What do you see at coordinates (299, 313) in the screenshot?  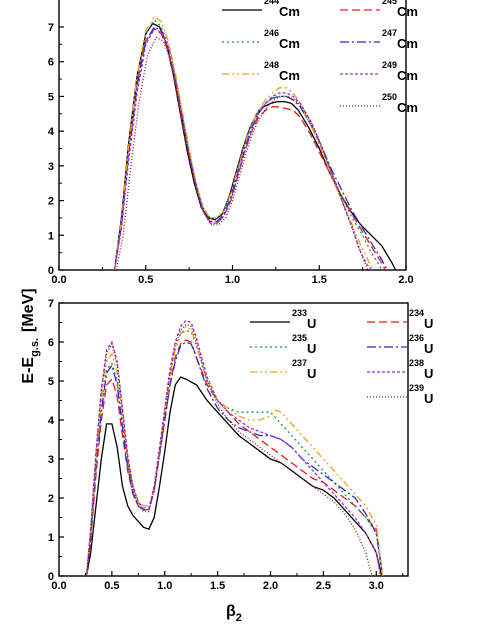 I see `legend-mass-number: 233` at bounding box center [299, 313].